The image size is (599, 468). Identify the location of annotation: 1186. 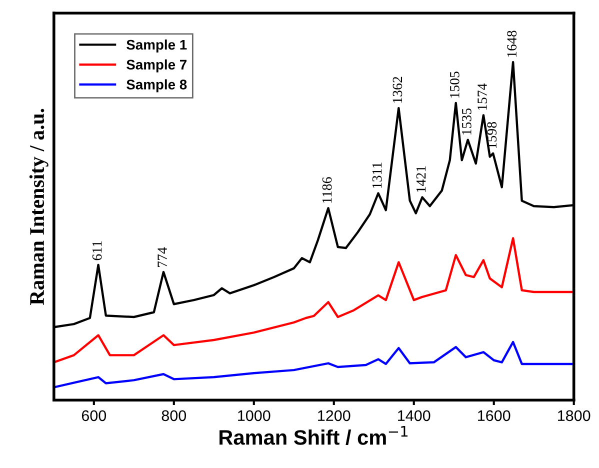
(327, 190).